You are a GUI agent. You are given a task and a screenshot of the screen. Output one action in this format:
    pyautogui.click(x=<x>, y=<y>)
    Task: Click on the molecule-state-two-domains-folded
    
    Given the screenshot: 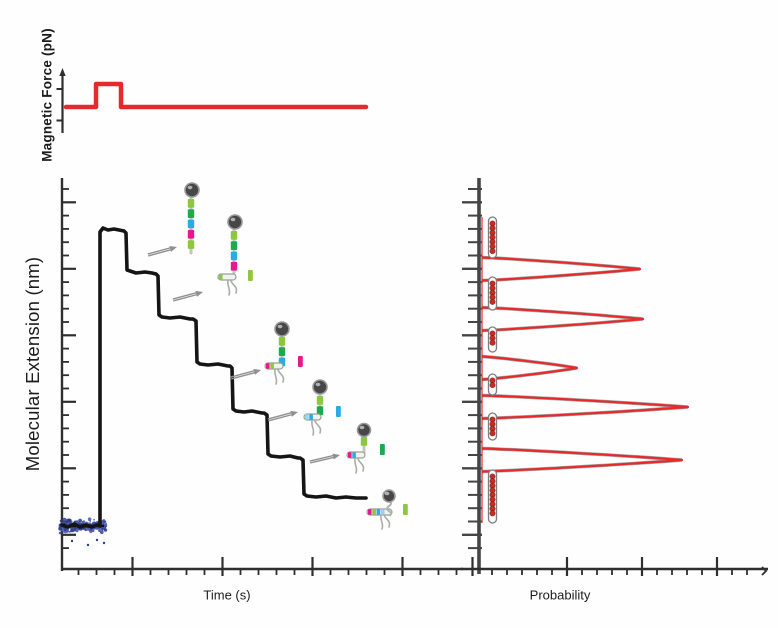 What is the action you would take?
    pyautogui.click(x=283, y=353)
    